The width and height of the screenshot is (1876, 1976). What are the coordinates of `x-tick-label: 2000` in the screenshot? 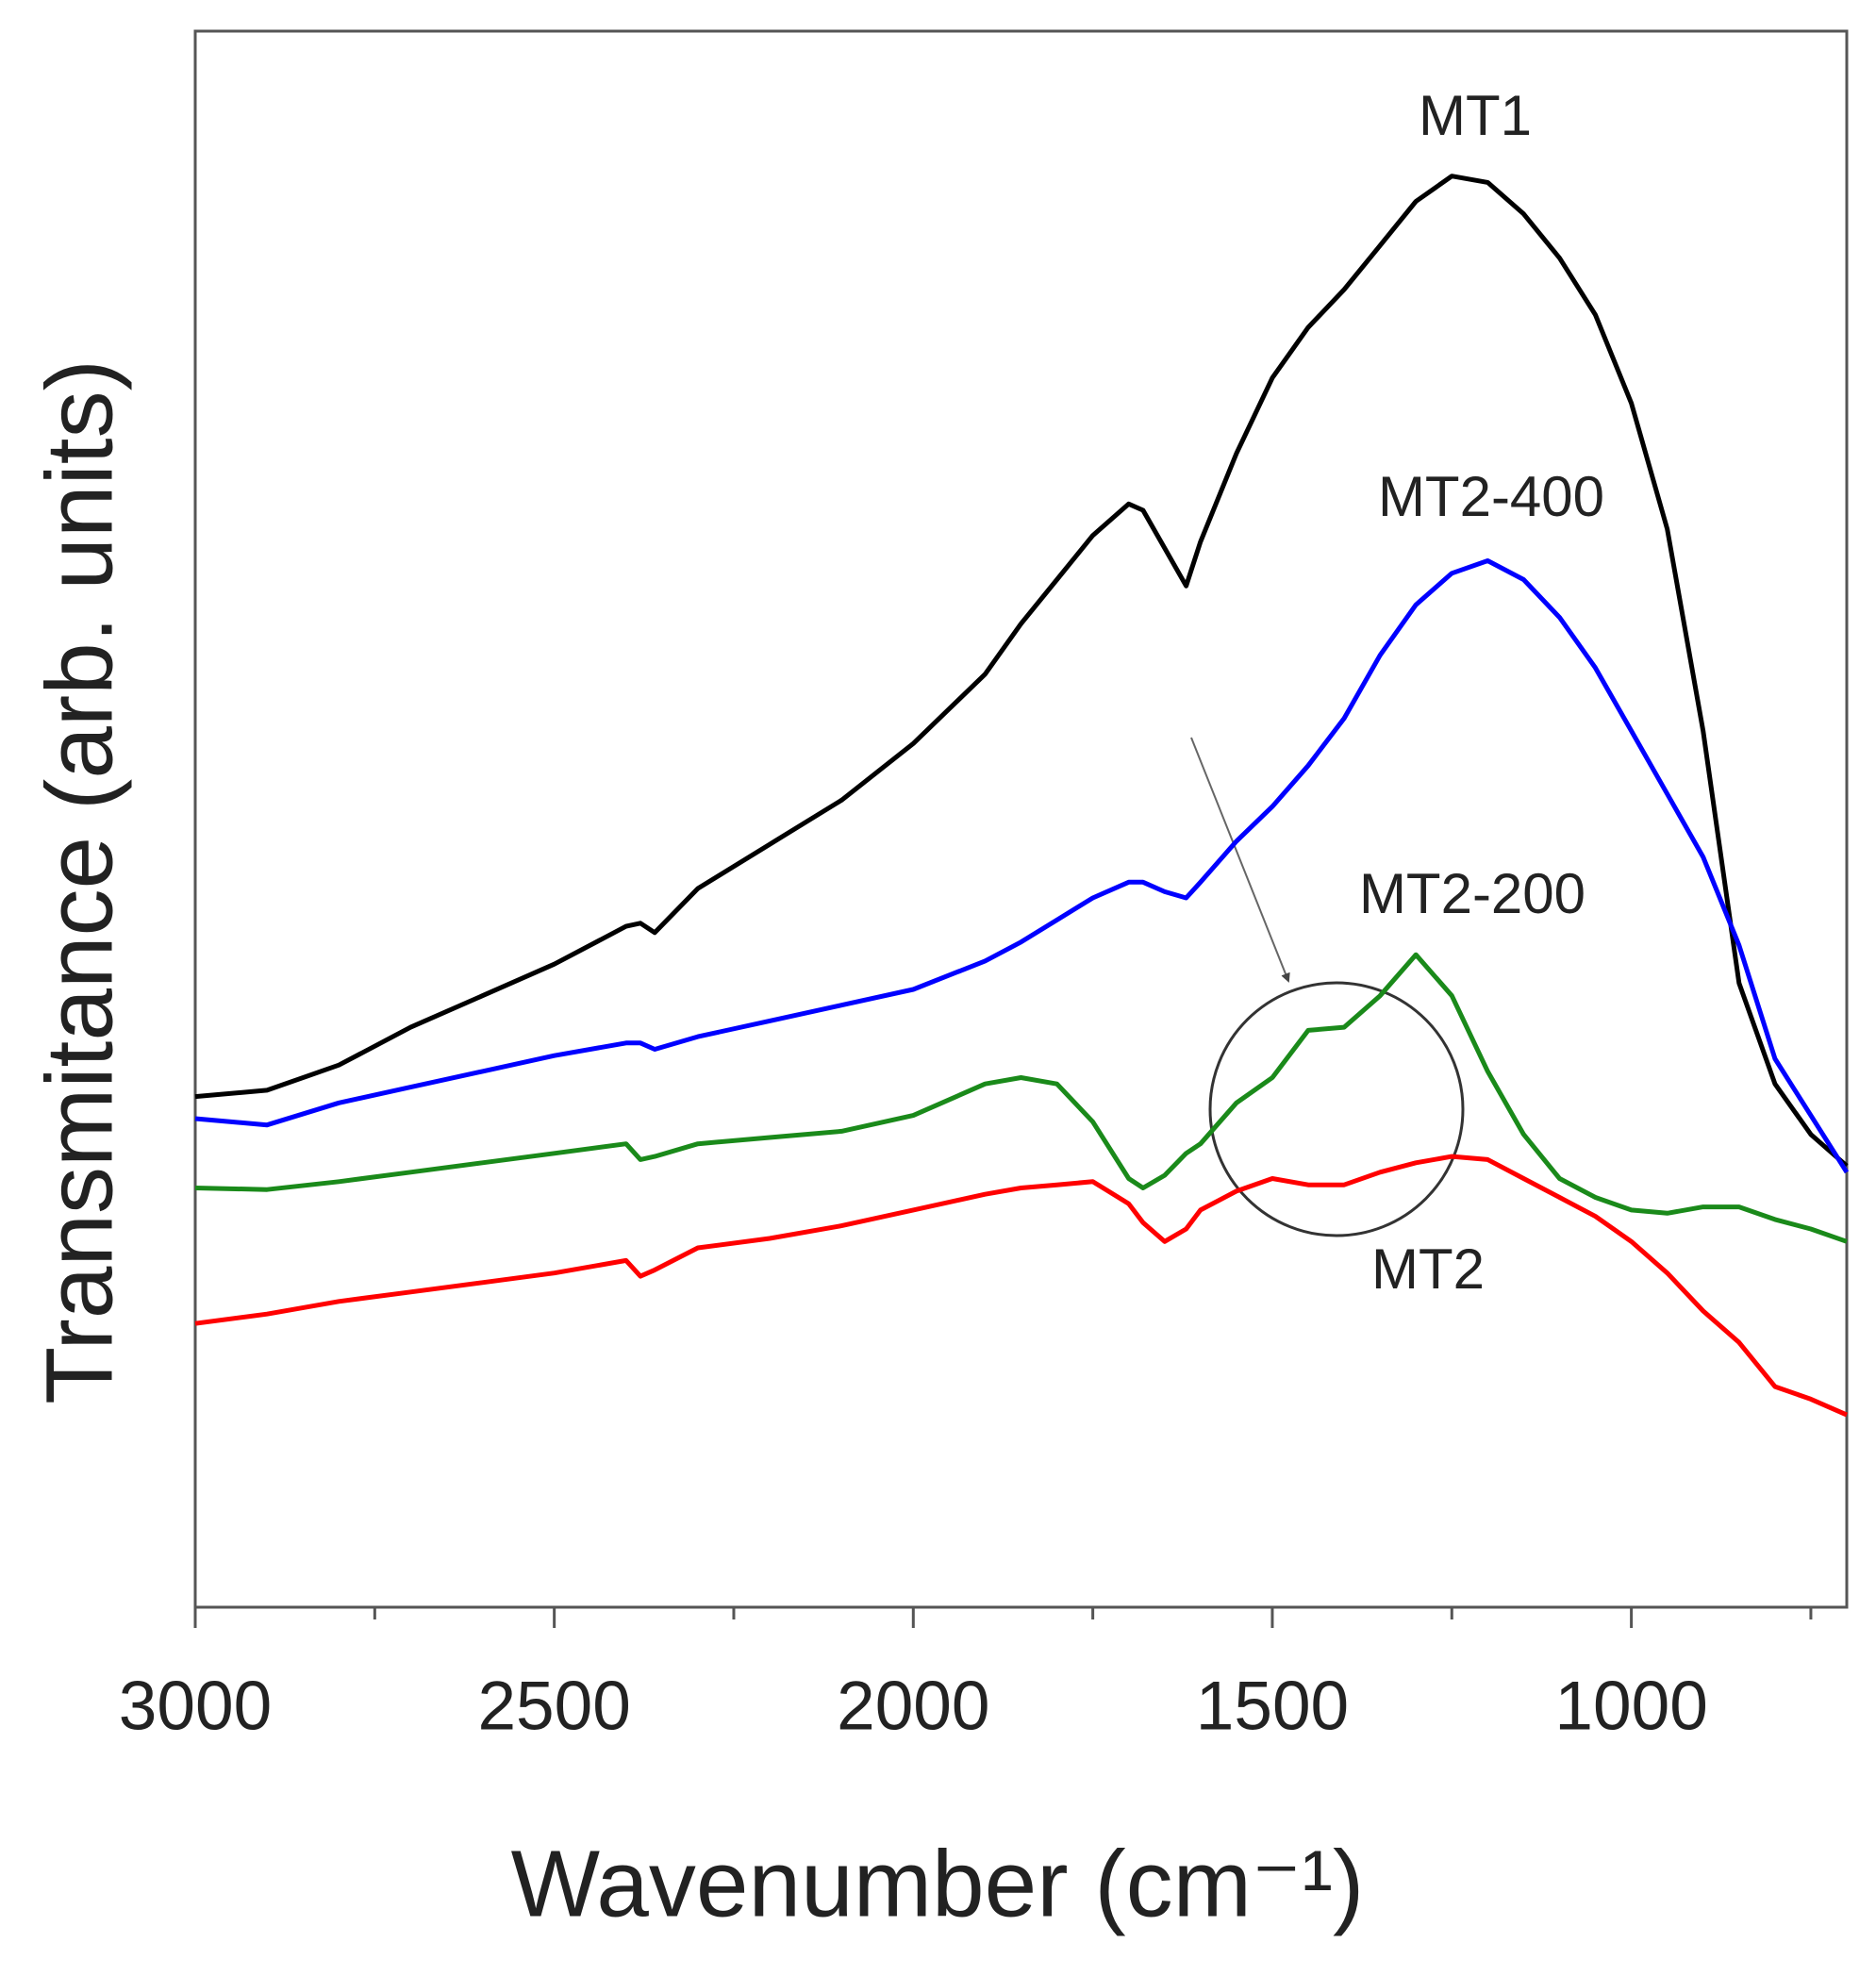 It's located at (913, 1706).